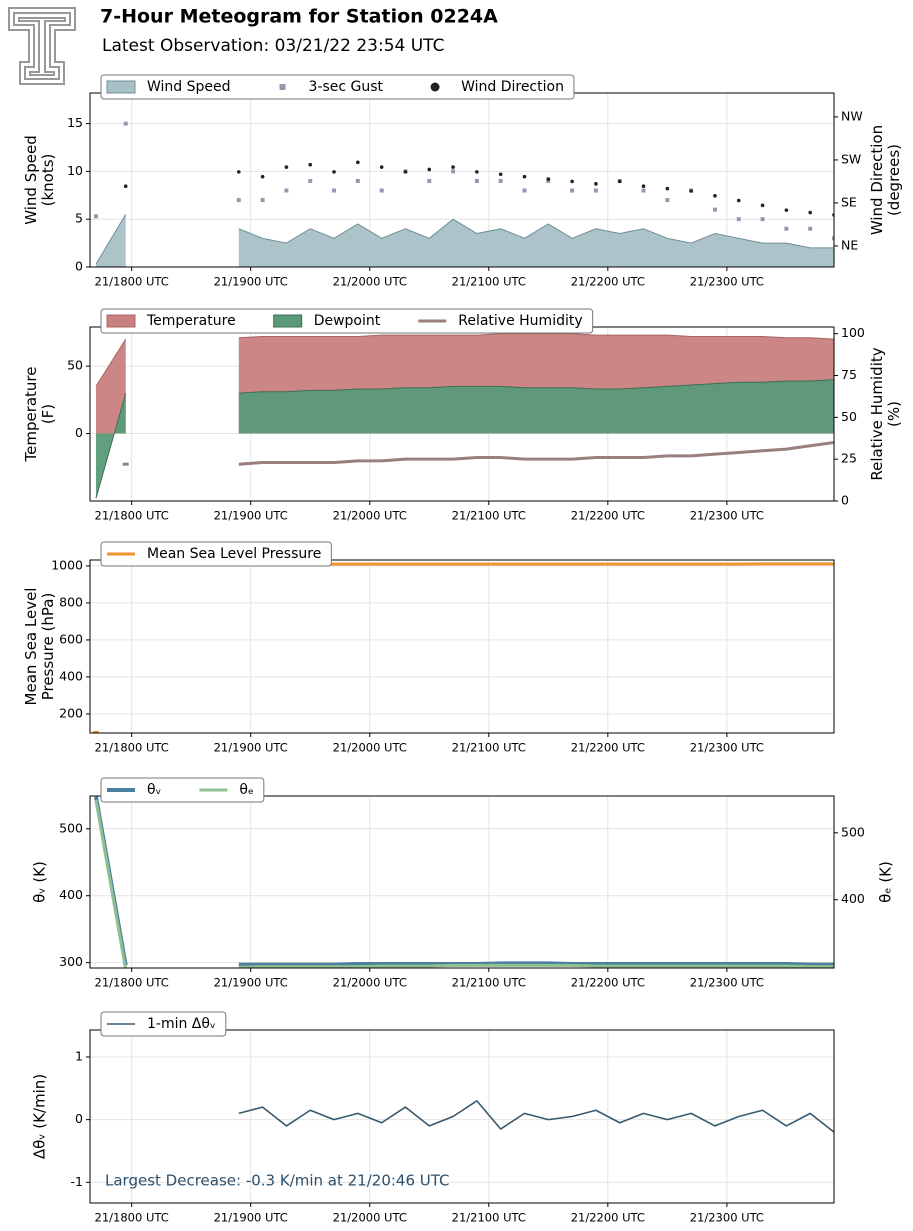  I want to click on y2-tick-label: NW, so click(852, 115).